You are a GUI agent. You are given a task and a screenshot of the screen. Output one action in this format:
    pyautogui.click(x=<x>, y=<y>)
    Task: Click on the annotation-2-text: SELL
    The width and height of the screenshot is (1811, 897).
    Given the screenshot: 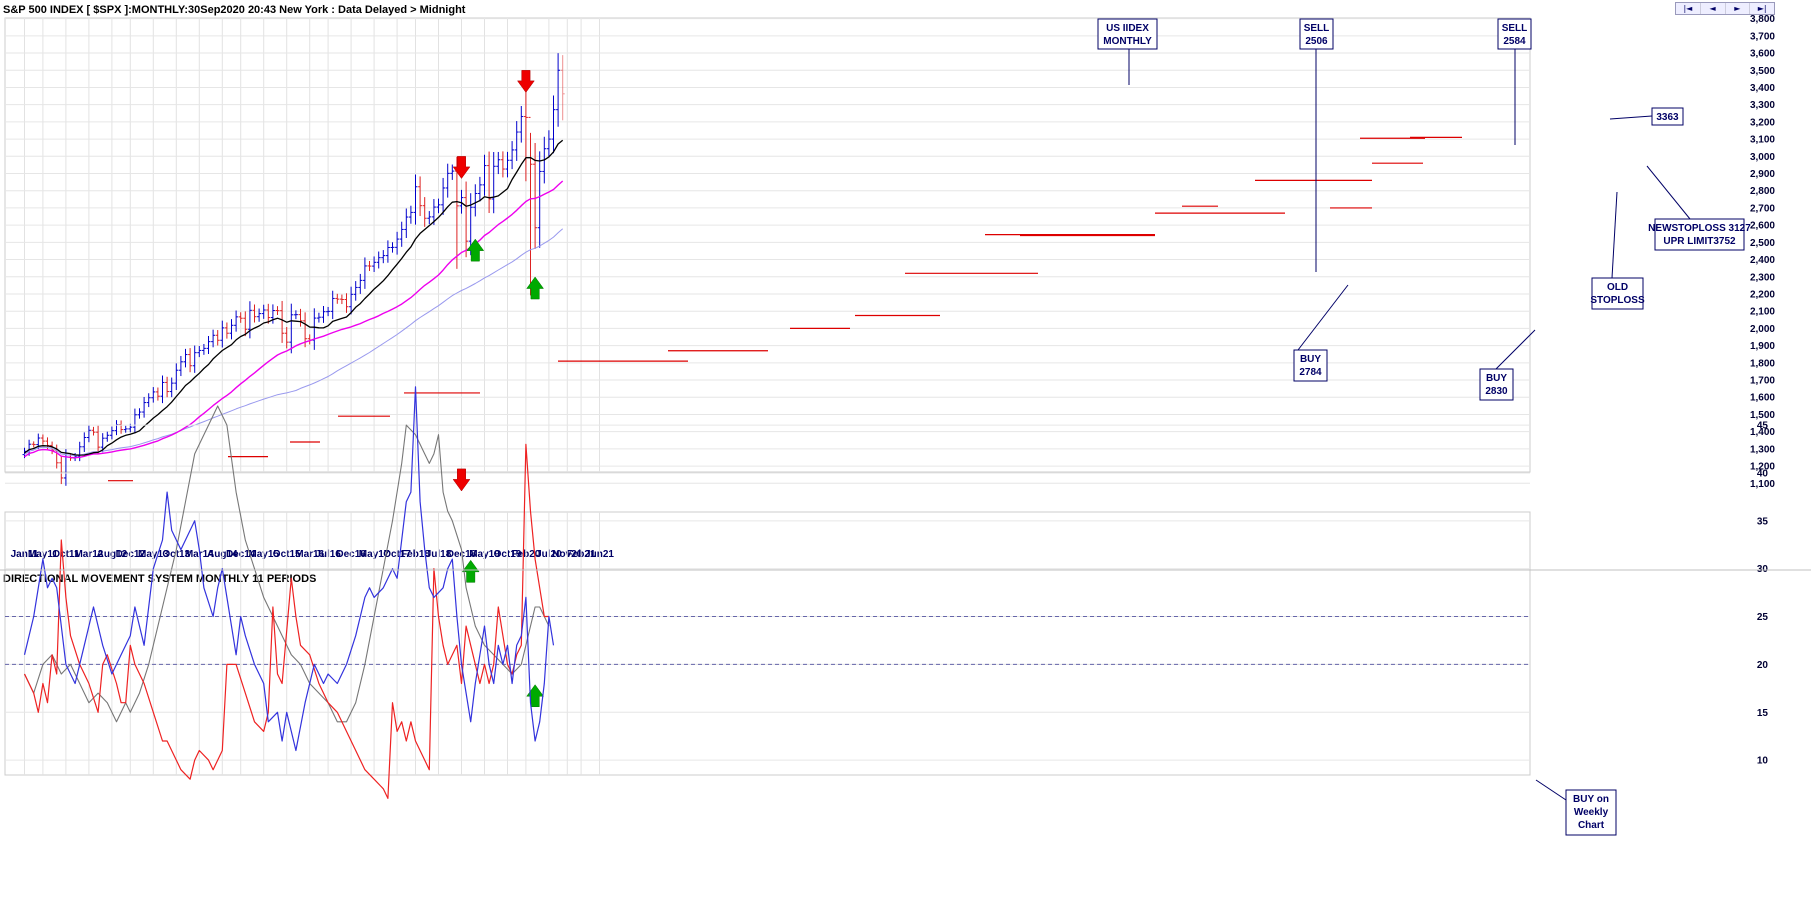 What is the action you would take?
    pyautogui.click(x=1515, y=28)
    